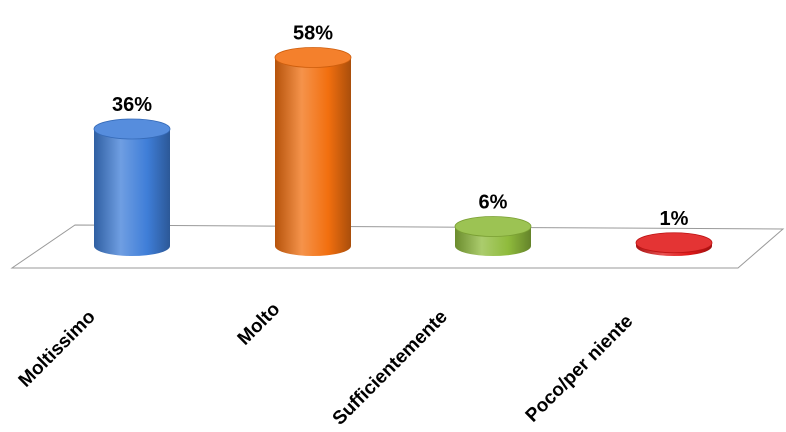 This screenshot has width=786, height=432. What do you see at coordinates (580, 369) in the screenshot?
I see `category-label: Poco/per niente` at bounding box center [580, 369].